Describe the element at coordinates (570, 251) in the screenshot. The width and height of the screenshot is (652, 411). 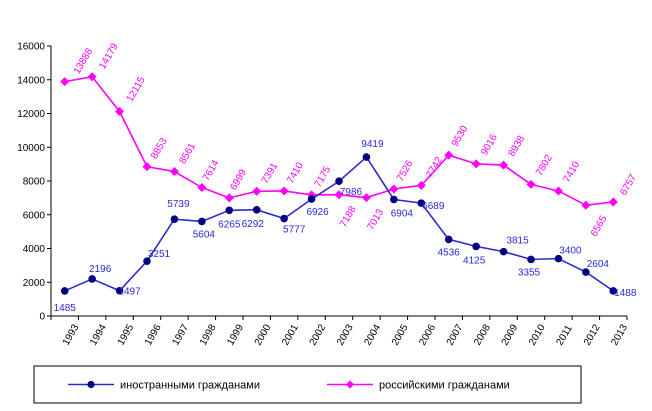
I see `data-label: 3400` at that location.